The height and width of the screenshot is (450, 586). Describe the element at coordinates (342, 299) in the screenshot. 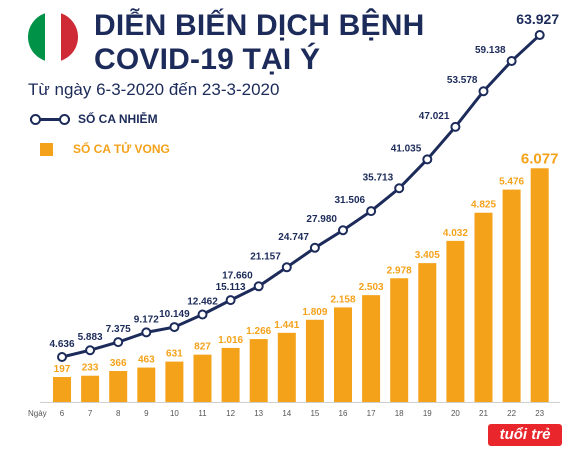

I see `death-bar-label: 2.158` at that location.